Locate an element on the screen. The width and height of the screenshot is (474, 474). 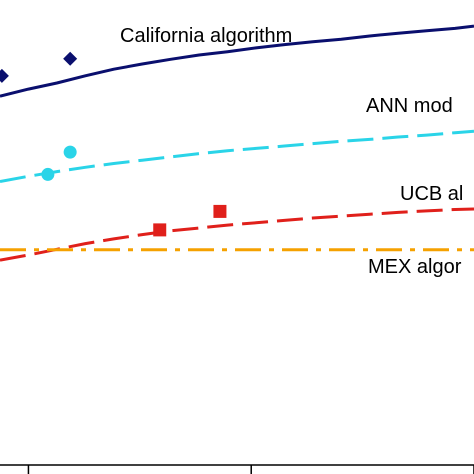
series-label-california: California algorithm is located at coordinates (206, 36).